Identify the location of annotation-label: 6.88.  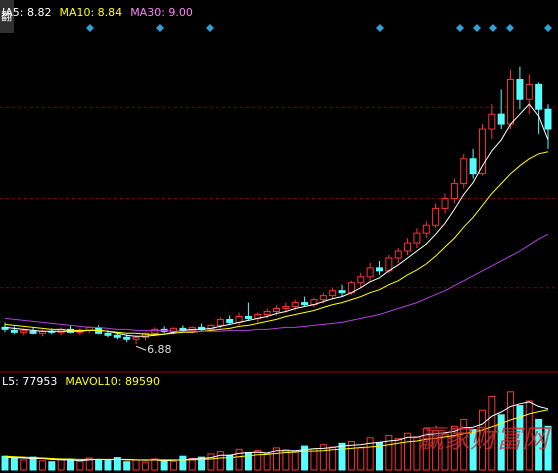
(159, 349).